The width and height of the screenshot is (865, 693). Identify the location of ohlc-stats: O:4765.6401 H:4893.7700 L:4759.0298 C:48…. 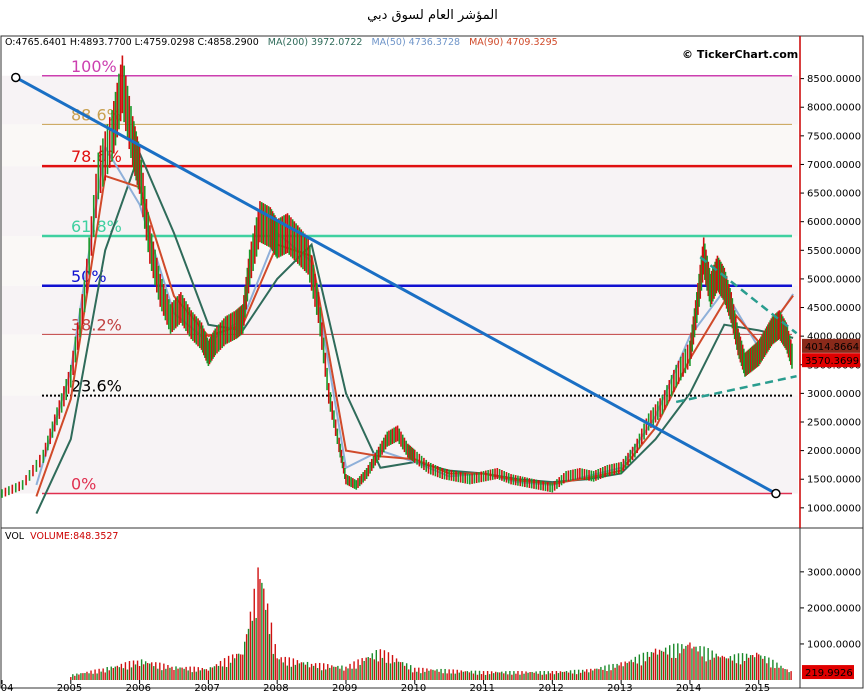
(281, 42).